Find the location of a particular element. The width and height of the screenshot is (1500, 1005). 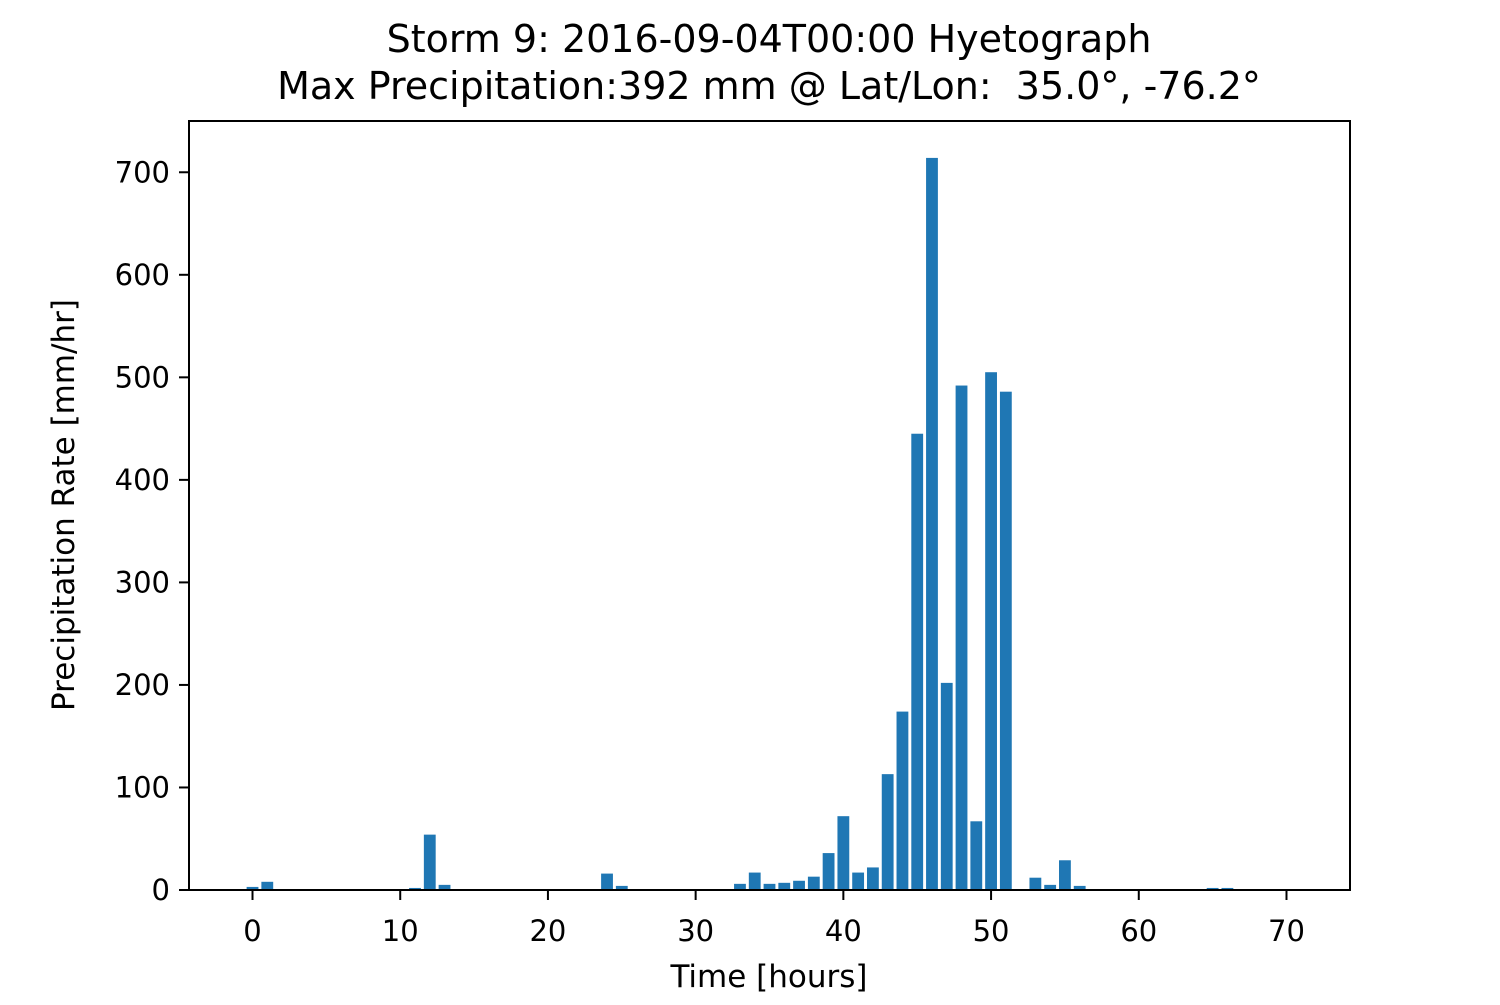

y-tick-label: 700 is located at coordinates (142, 172).